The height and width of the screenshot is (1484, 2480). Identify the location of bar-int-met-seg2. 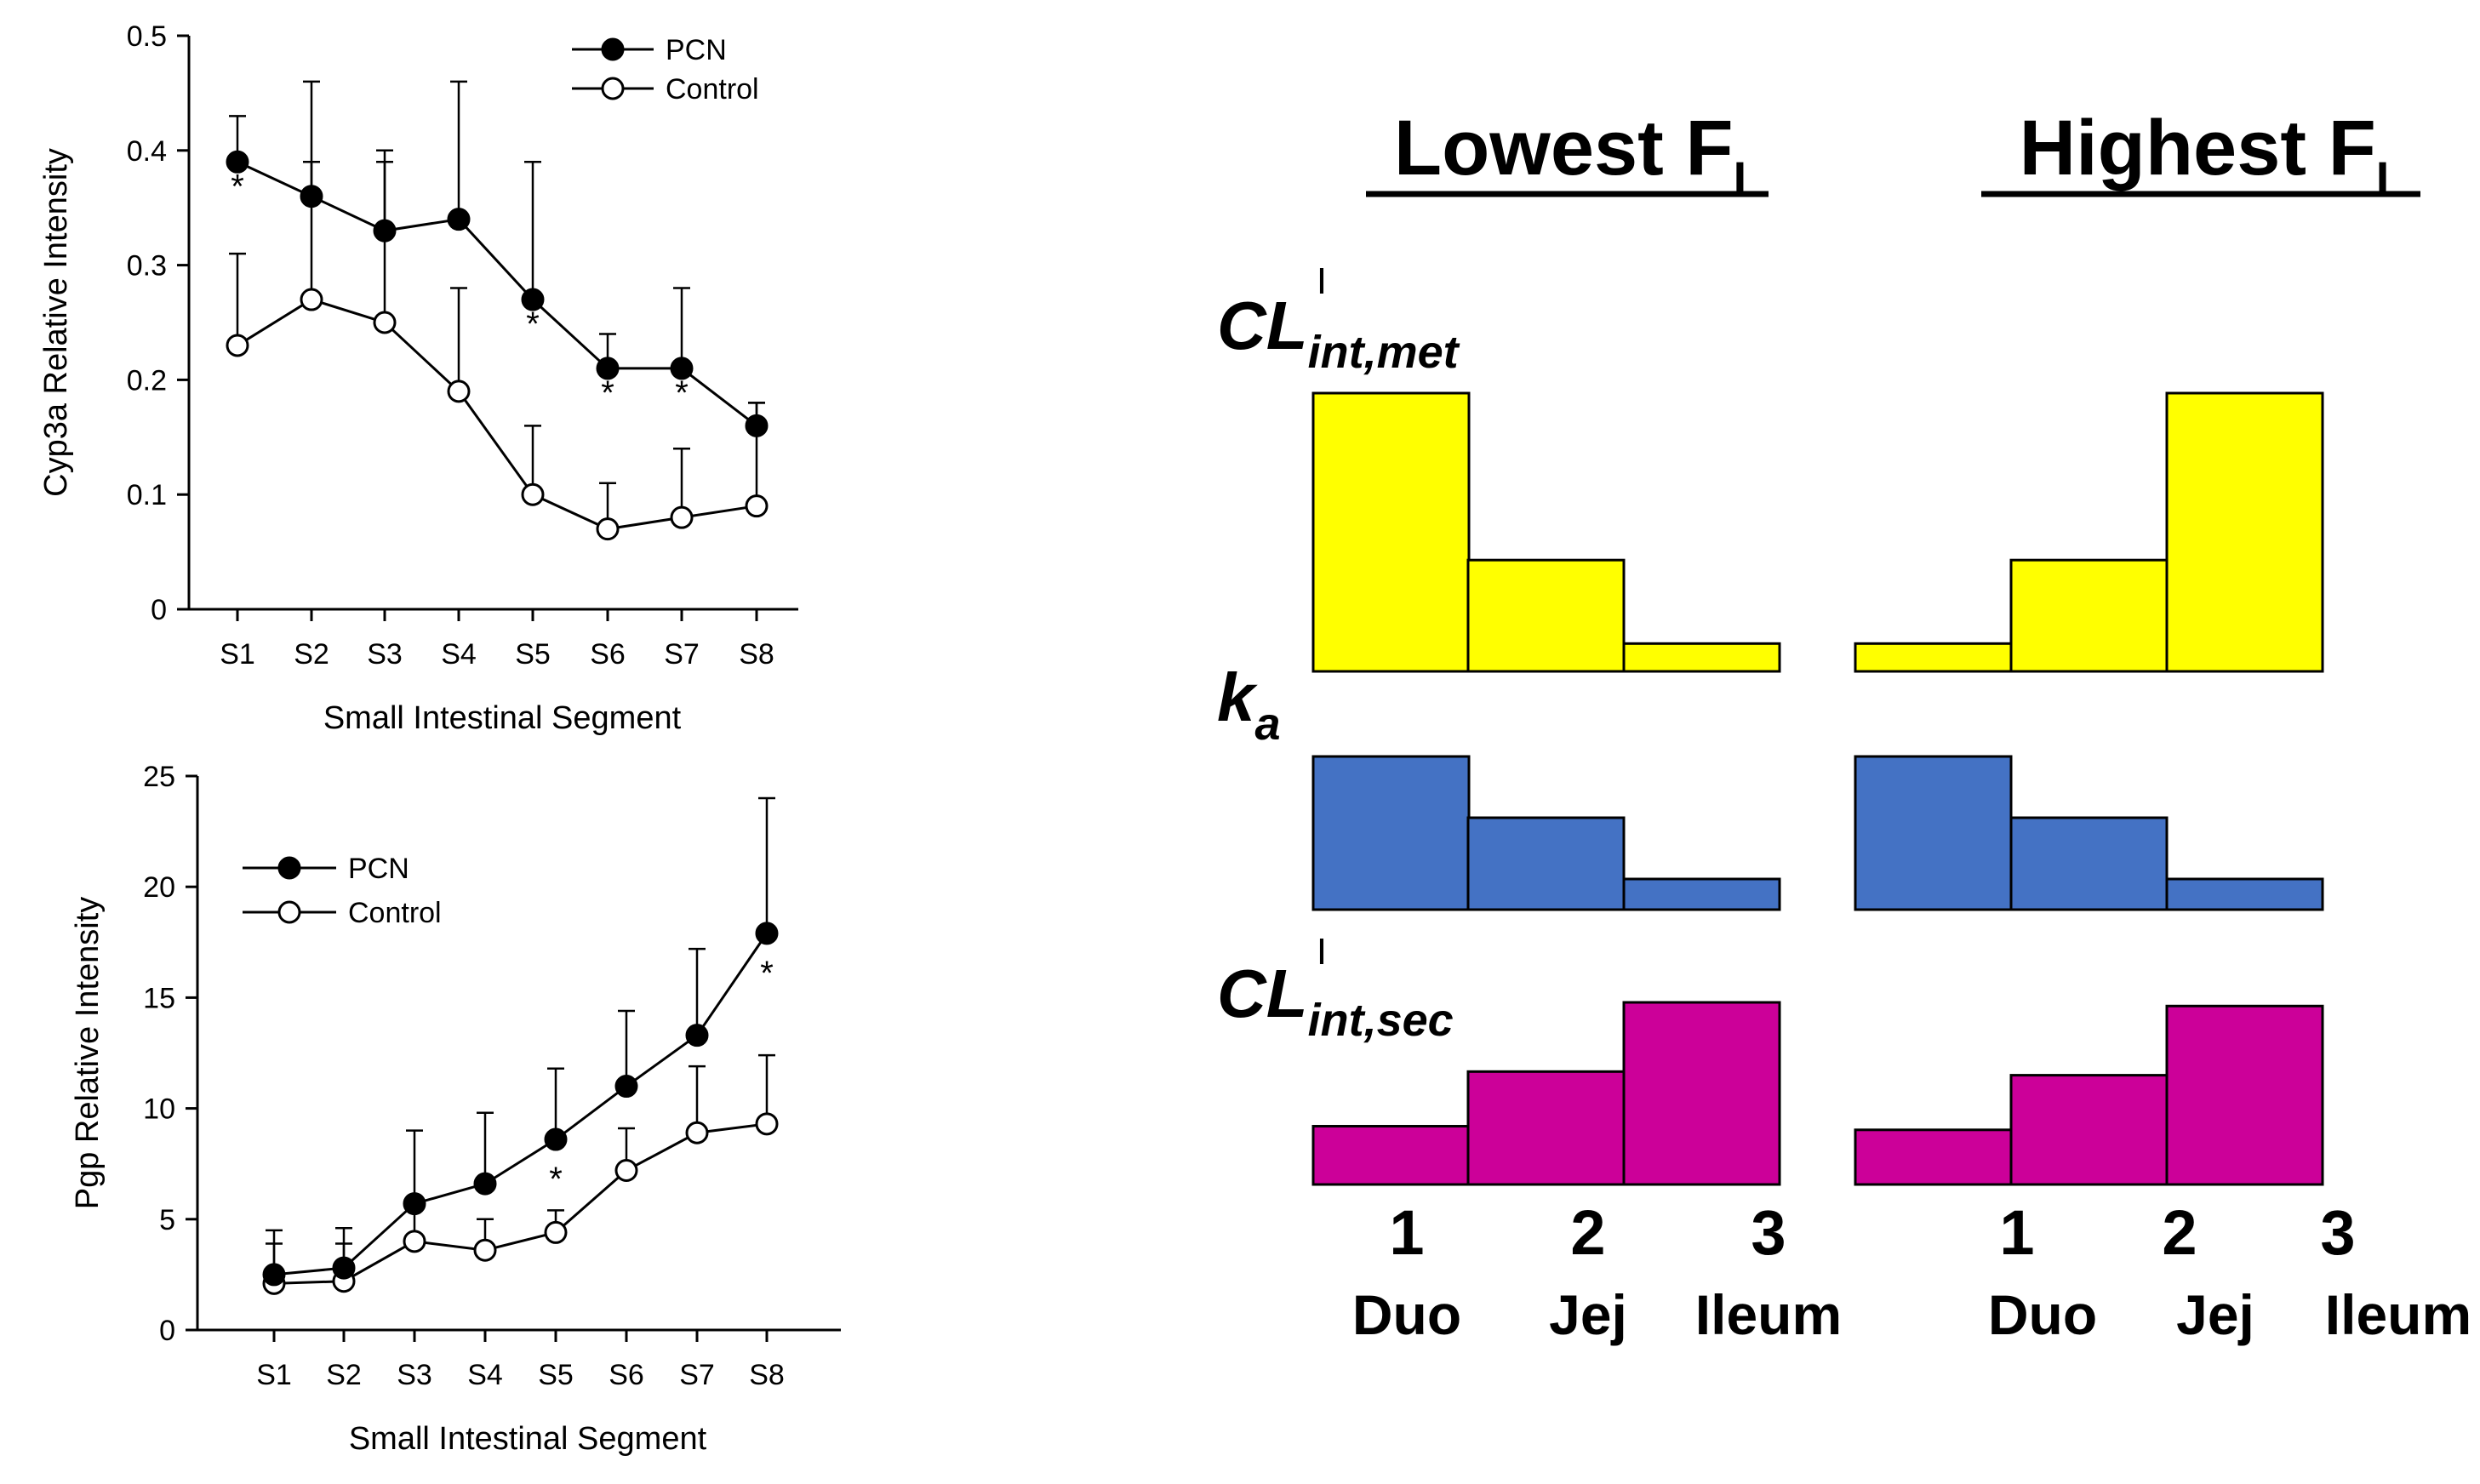
(2089, 615).